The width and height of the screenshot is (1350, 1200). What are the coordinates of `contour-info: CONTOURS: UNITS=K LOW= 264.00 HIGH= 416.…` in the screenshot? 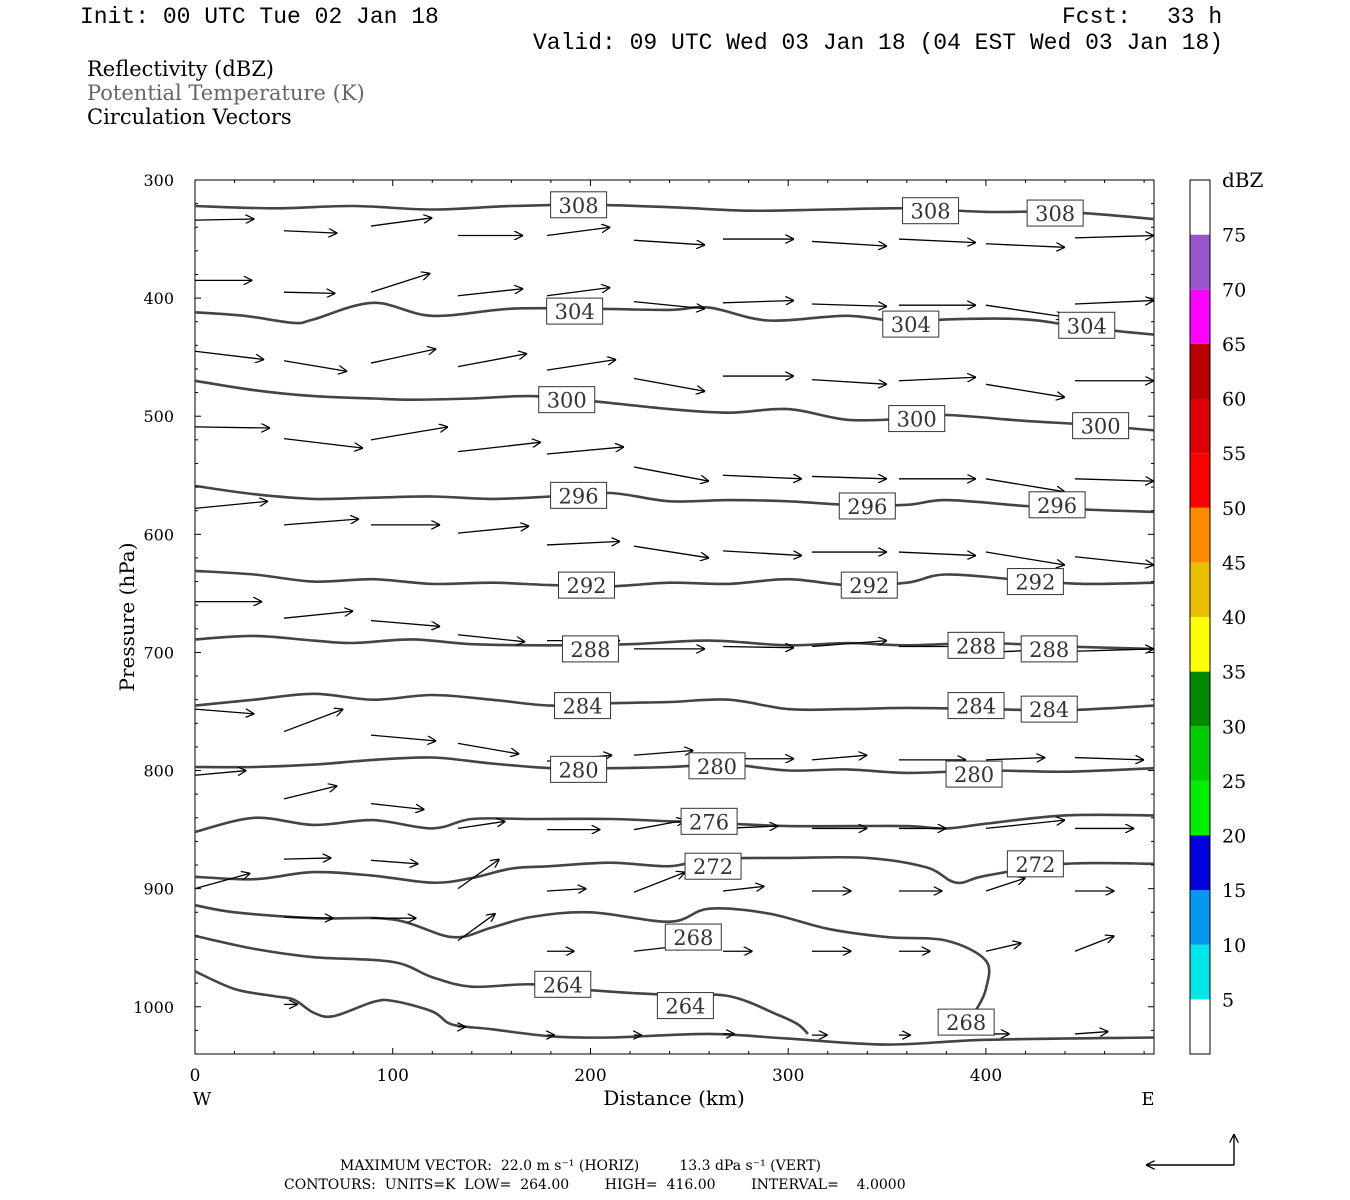 It's located at (595, 1185).